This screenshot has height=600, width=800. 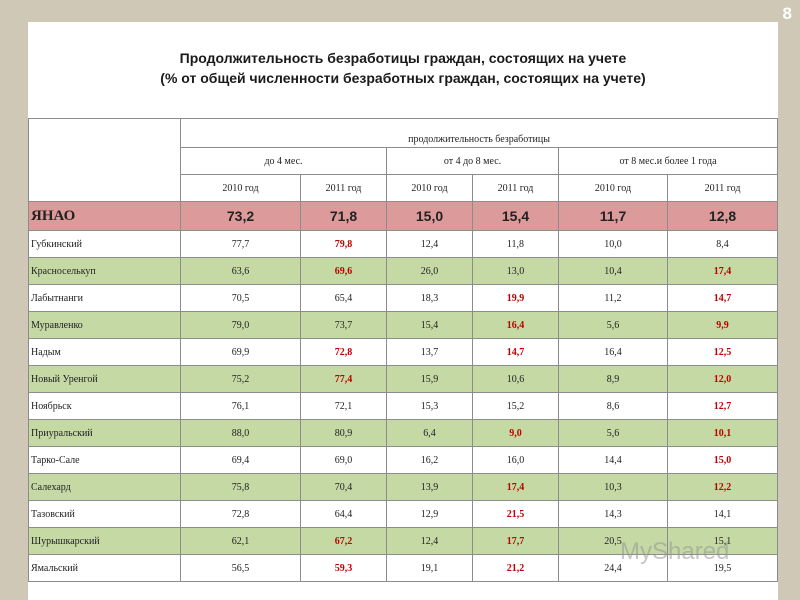 What do you see at coordinates (403, 514) in the screenshot?
I see `table-row: Тазовский 72,8 64,4 12,9 21,5 14,3 14,1` at bounding box center [403, 514].